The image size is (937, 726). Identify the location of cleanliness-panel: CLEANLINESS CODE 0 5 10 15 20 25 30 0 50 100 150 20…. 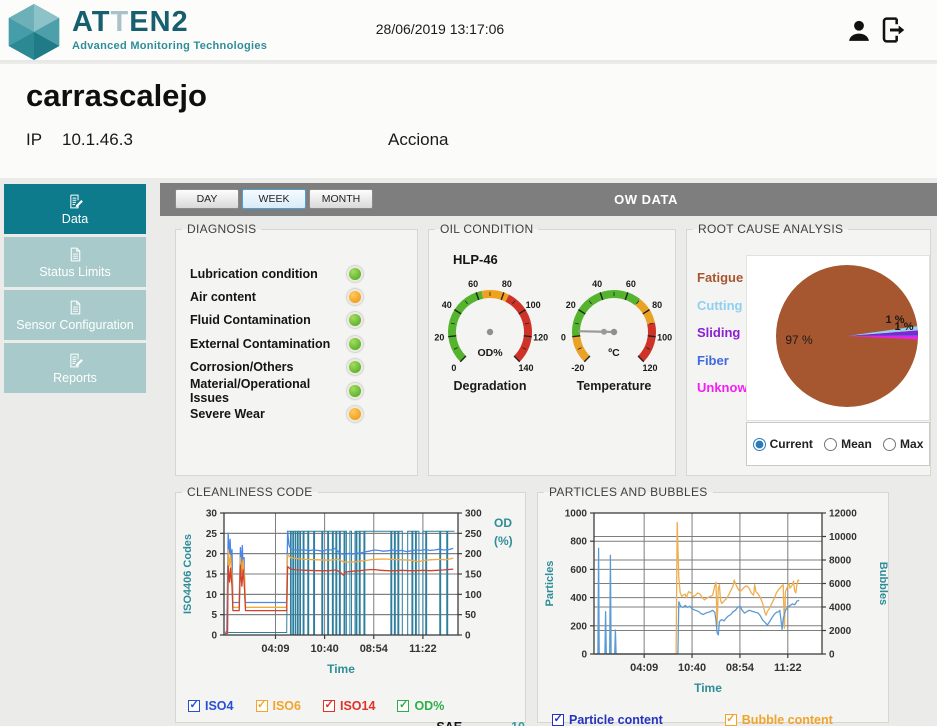
(350, 605).